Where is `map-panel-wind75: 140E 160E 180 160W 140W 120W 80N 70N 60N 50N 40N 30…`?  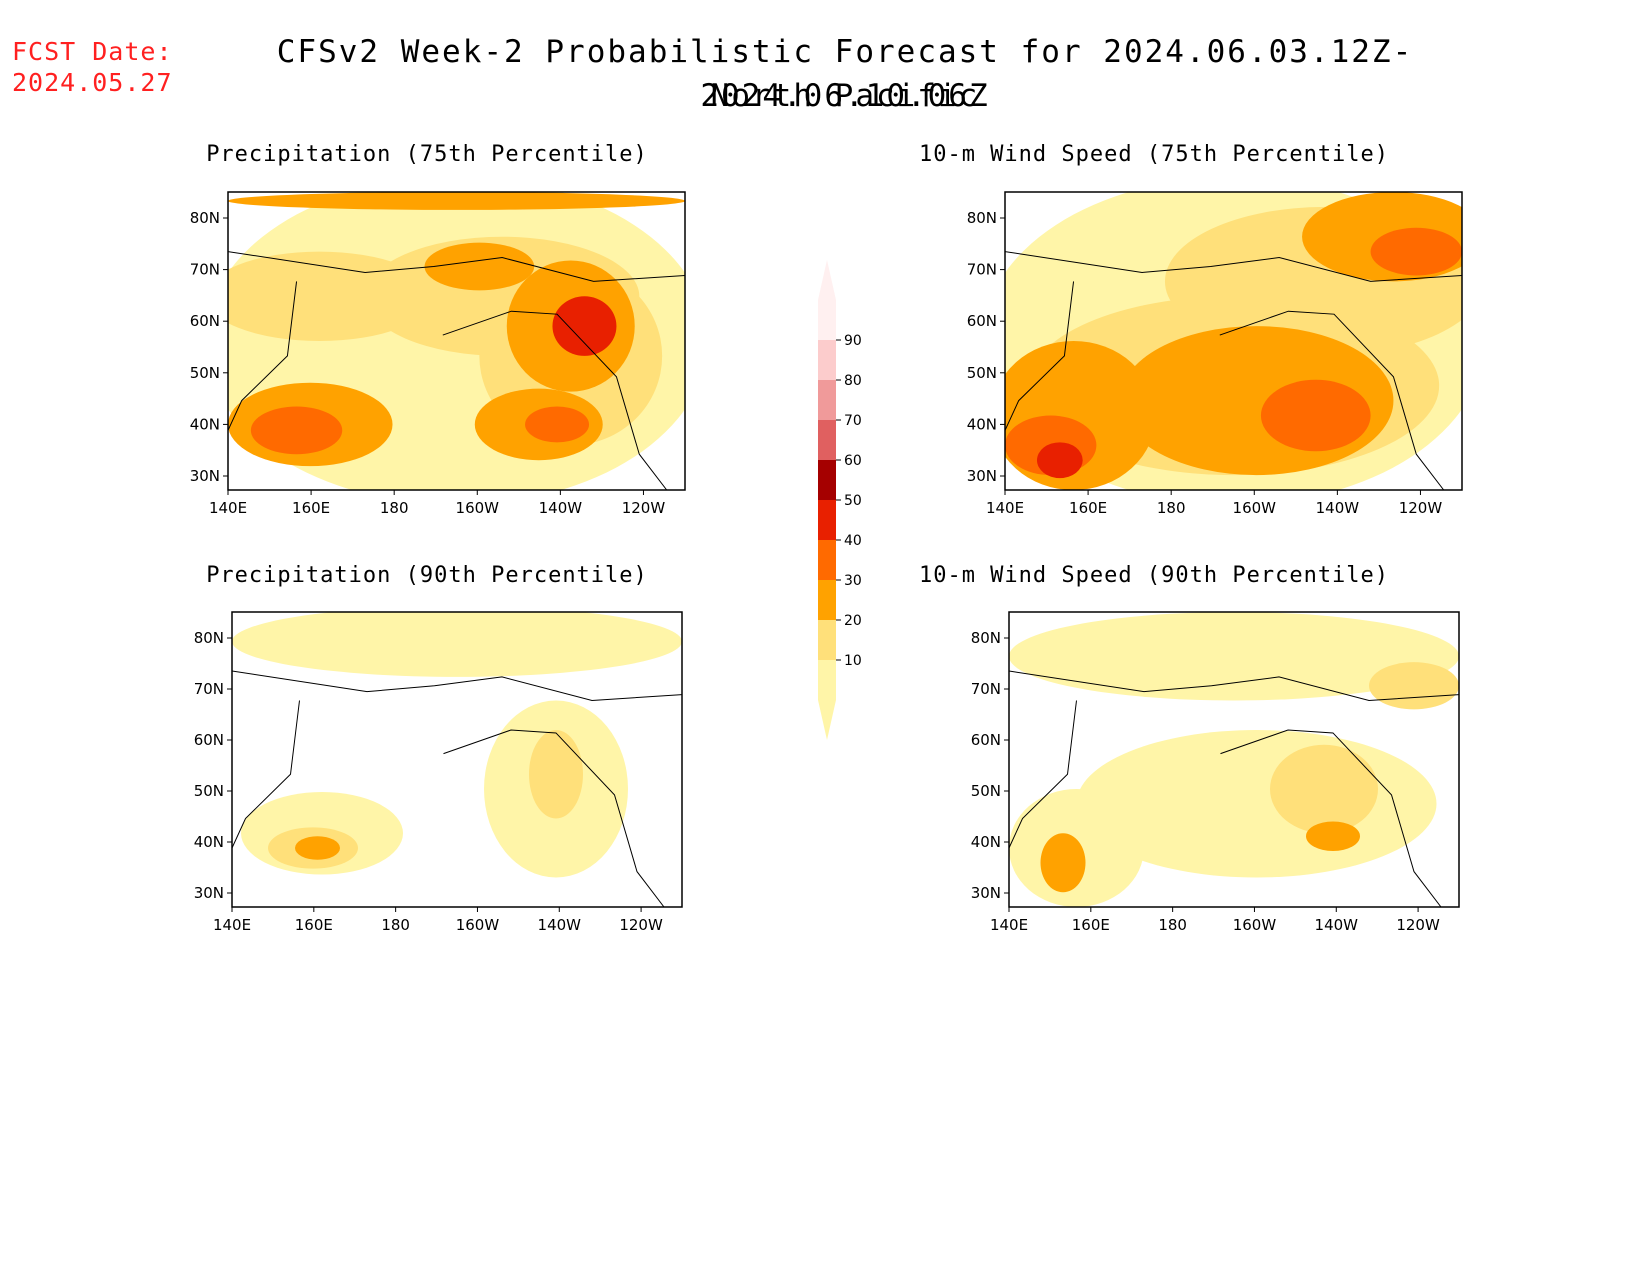 map-panel-wind75: 140E 160E 180 160W 140W 120W 80N 70N 60N 50N 40N 30… is located at coordinates (1215, 354).